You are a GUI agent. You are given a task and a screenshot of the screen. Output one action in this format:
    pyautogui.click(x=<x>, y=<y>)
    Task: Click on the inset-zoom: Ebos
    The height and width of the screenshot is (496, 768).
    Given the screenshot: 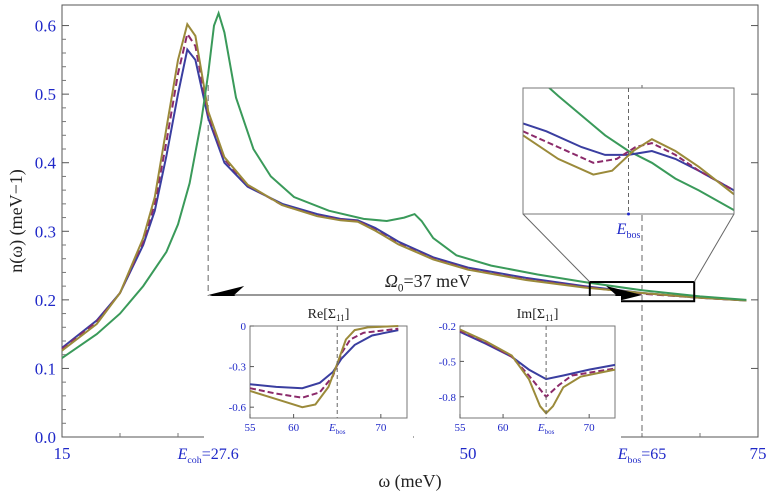 What is the action you would take?
    pyautogui.click(x=628, y=185)
    